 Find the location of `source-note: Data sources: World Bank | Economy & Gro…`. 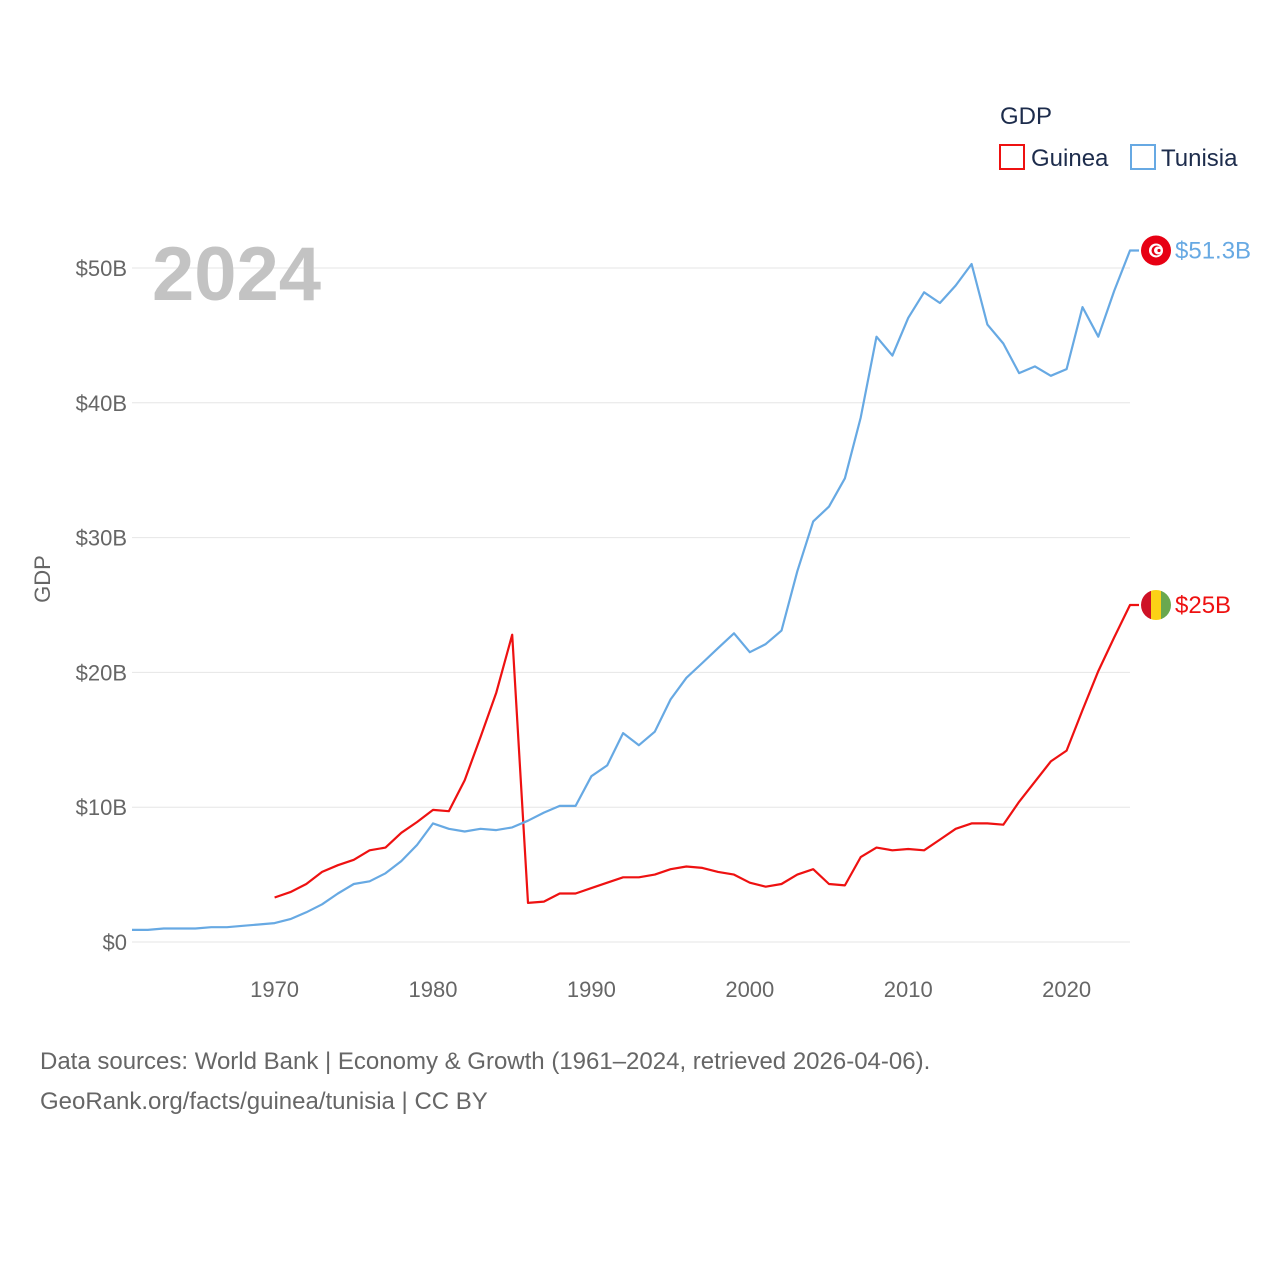

source-note: Data sources: World Bank | Economy & Gro… is located at coordinates (640, 1082).